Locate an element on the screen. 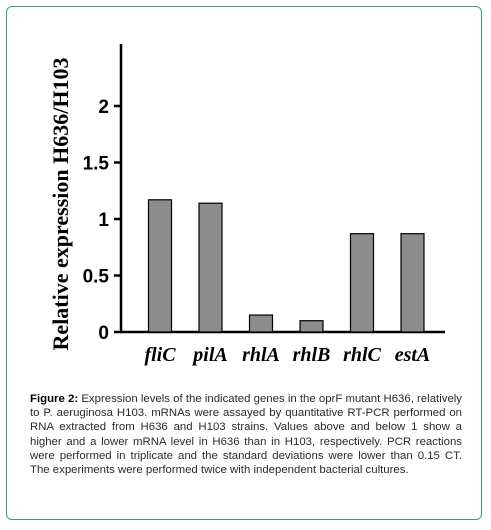  y-axis-label: Relative expression H636/H103 is located at coordinates (60, 204).